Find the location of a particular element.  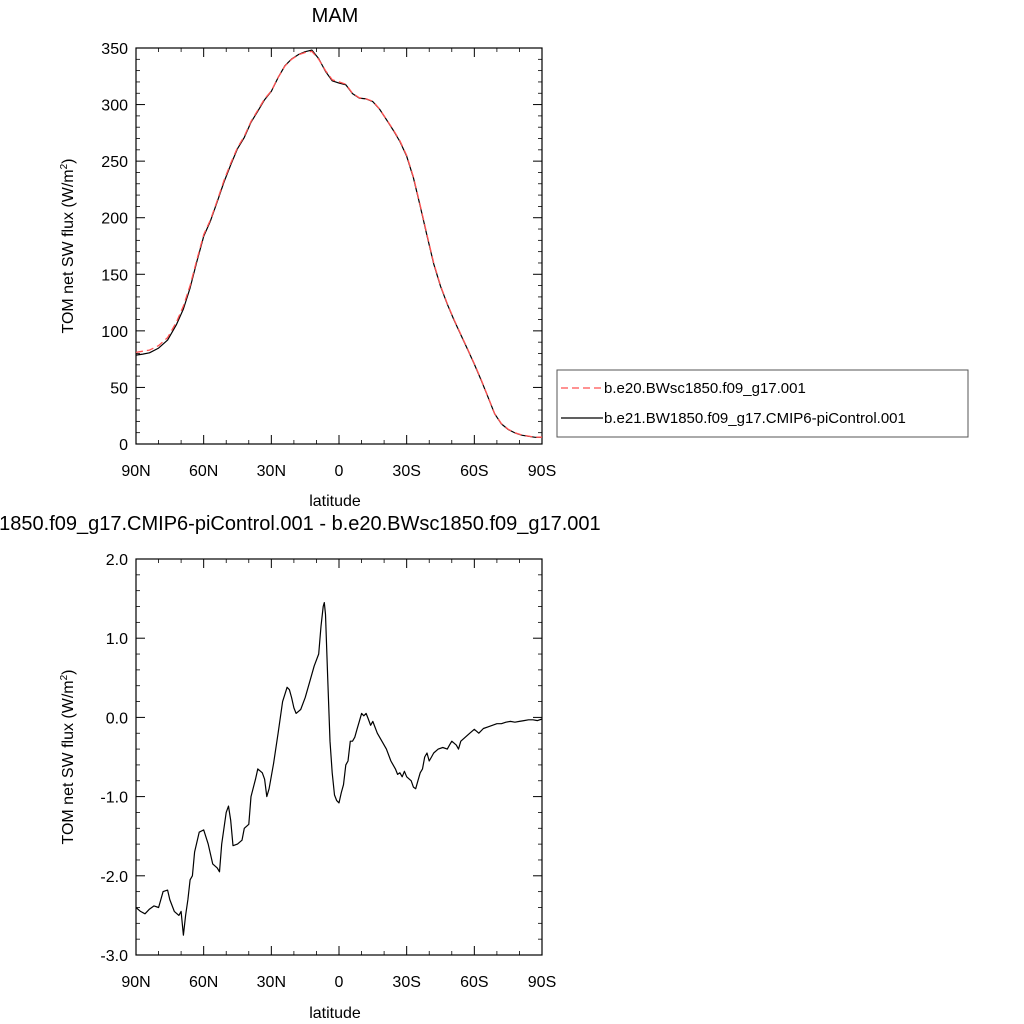

bottom-x-tick-label: 0 is located at coordinates (339, 982).